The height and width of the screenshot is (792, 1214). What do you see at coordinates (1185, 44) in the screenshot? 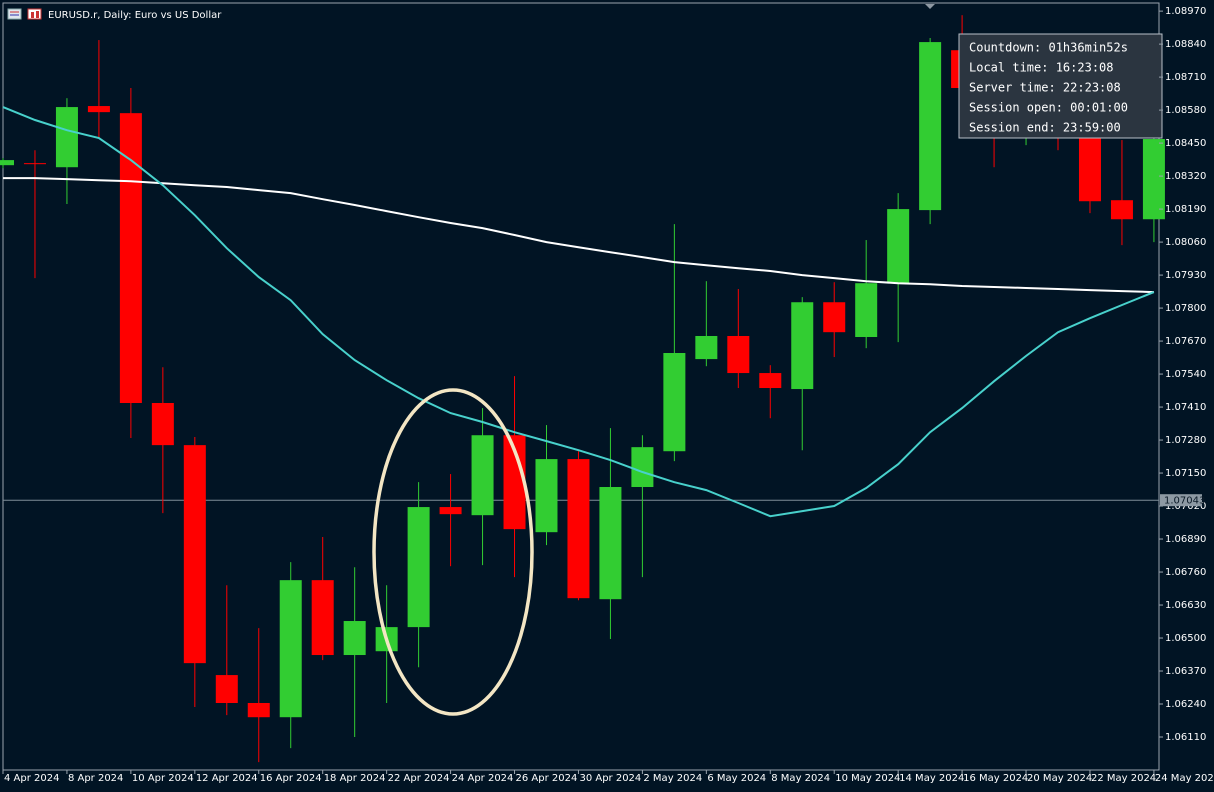
I see `y-tick-label: 1.08840` at bounding box center [1185, 44].